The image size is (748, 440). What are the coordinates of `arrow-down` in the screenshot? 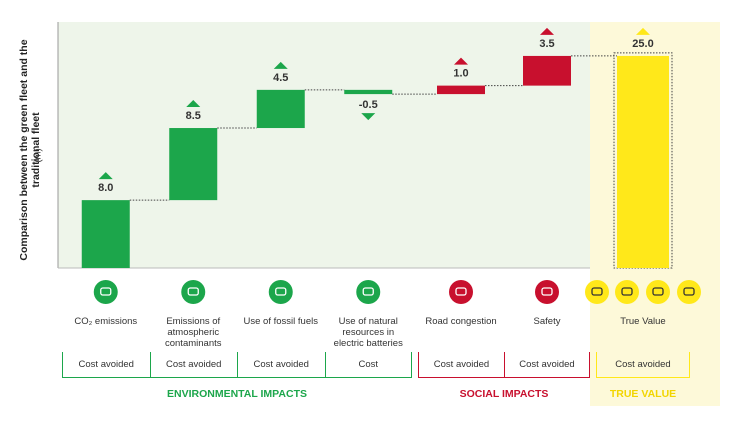 It's located at (368, 117).